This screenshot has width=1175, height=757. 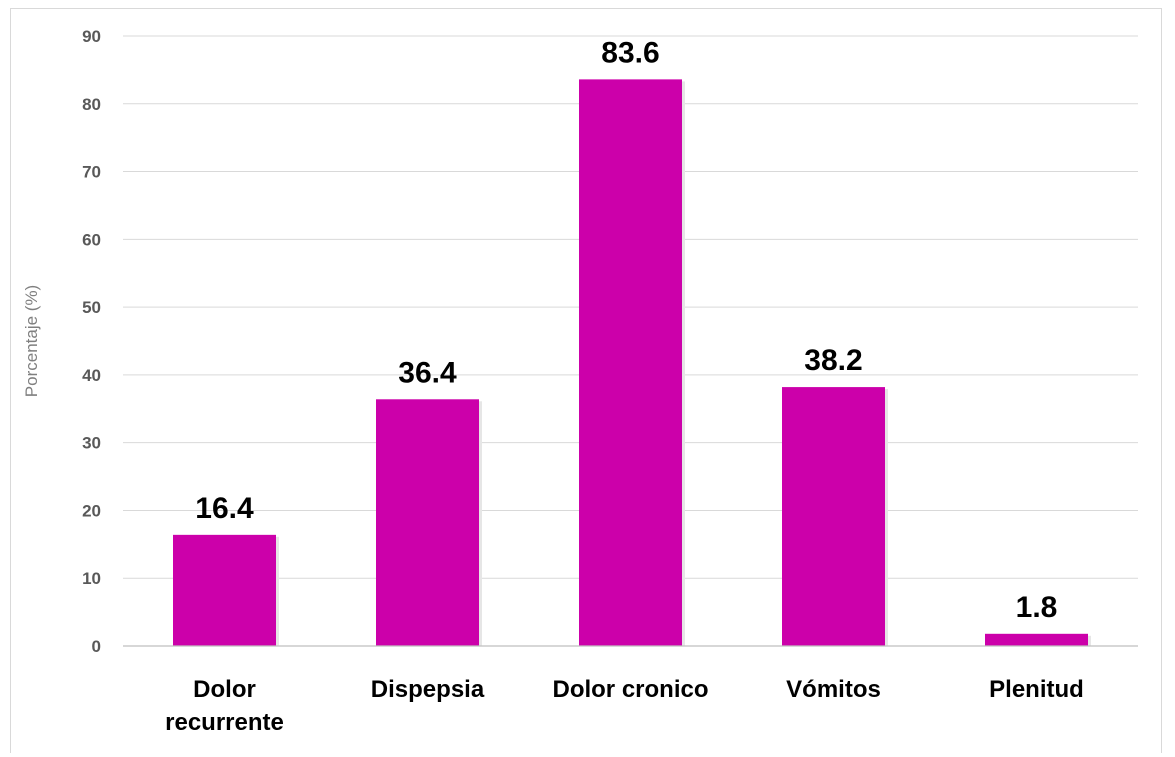 I want to click on x-category-label: Dolor cronico, so click(x=630, y=689).